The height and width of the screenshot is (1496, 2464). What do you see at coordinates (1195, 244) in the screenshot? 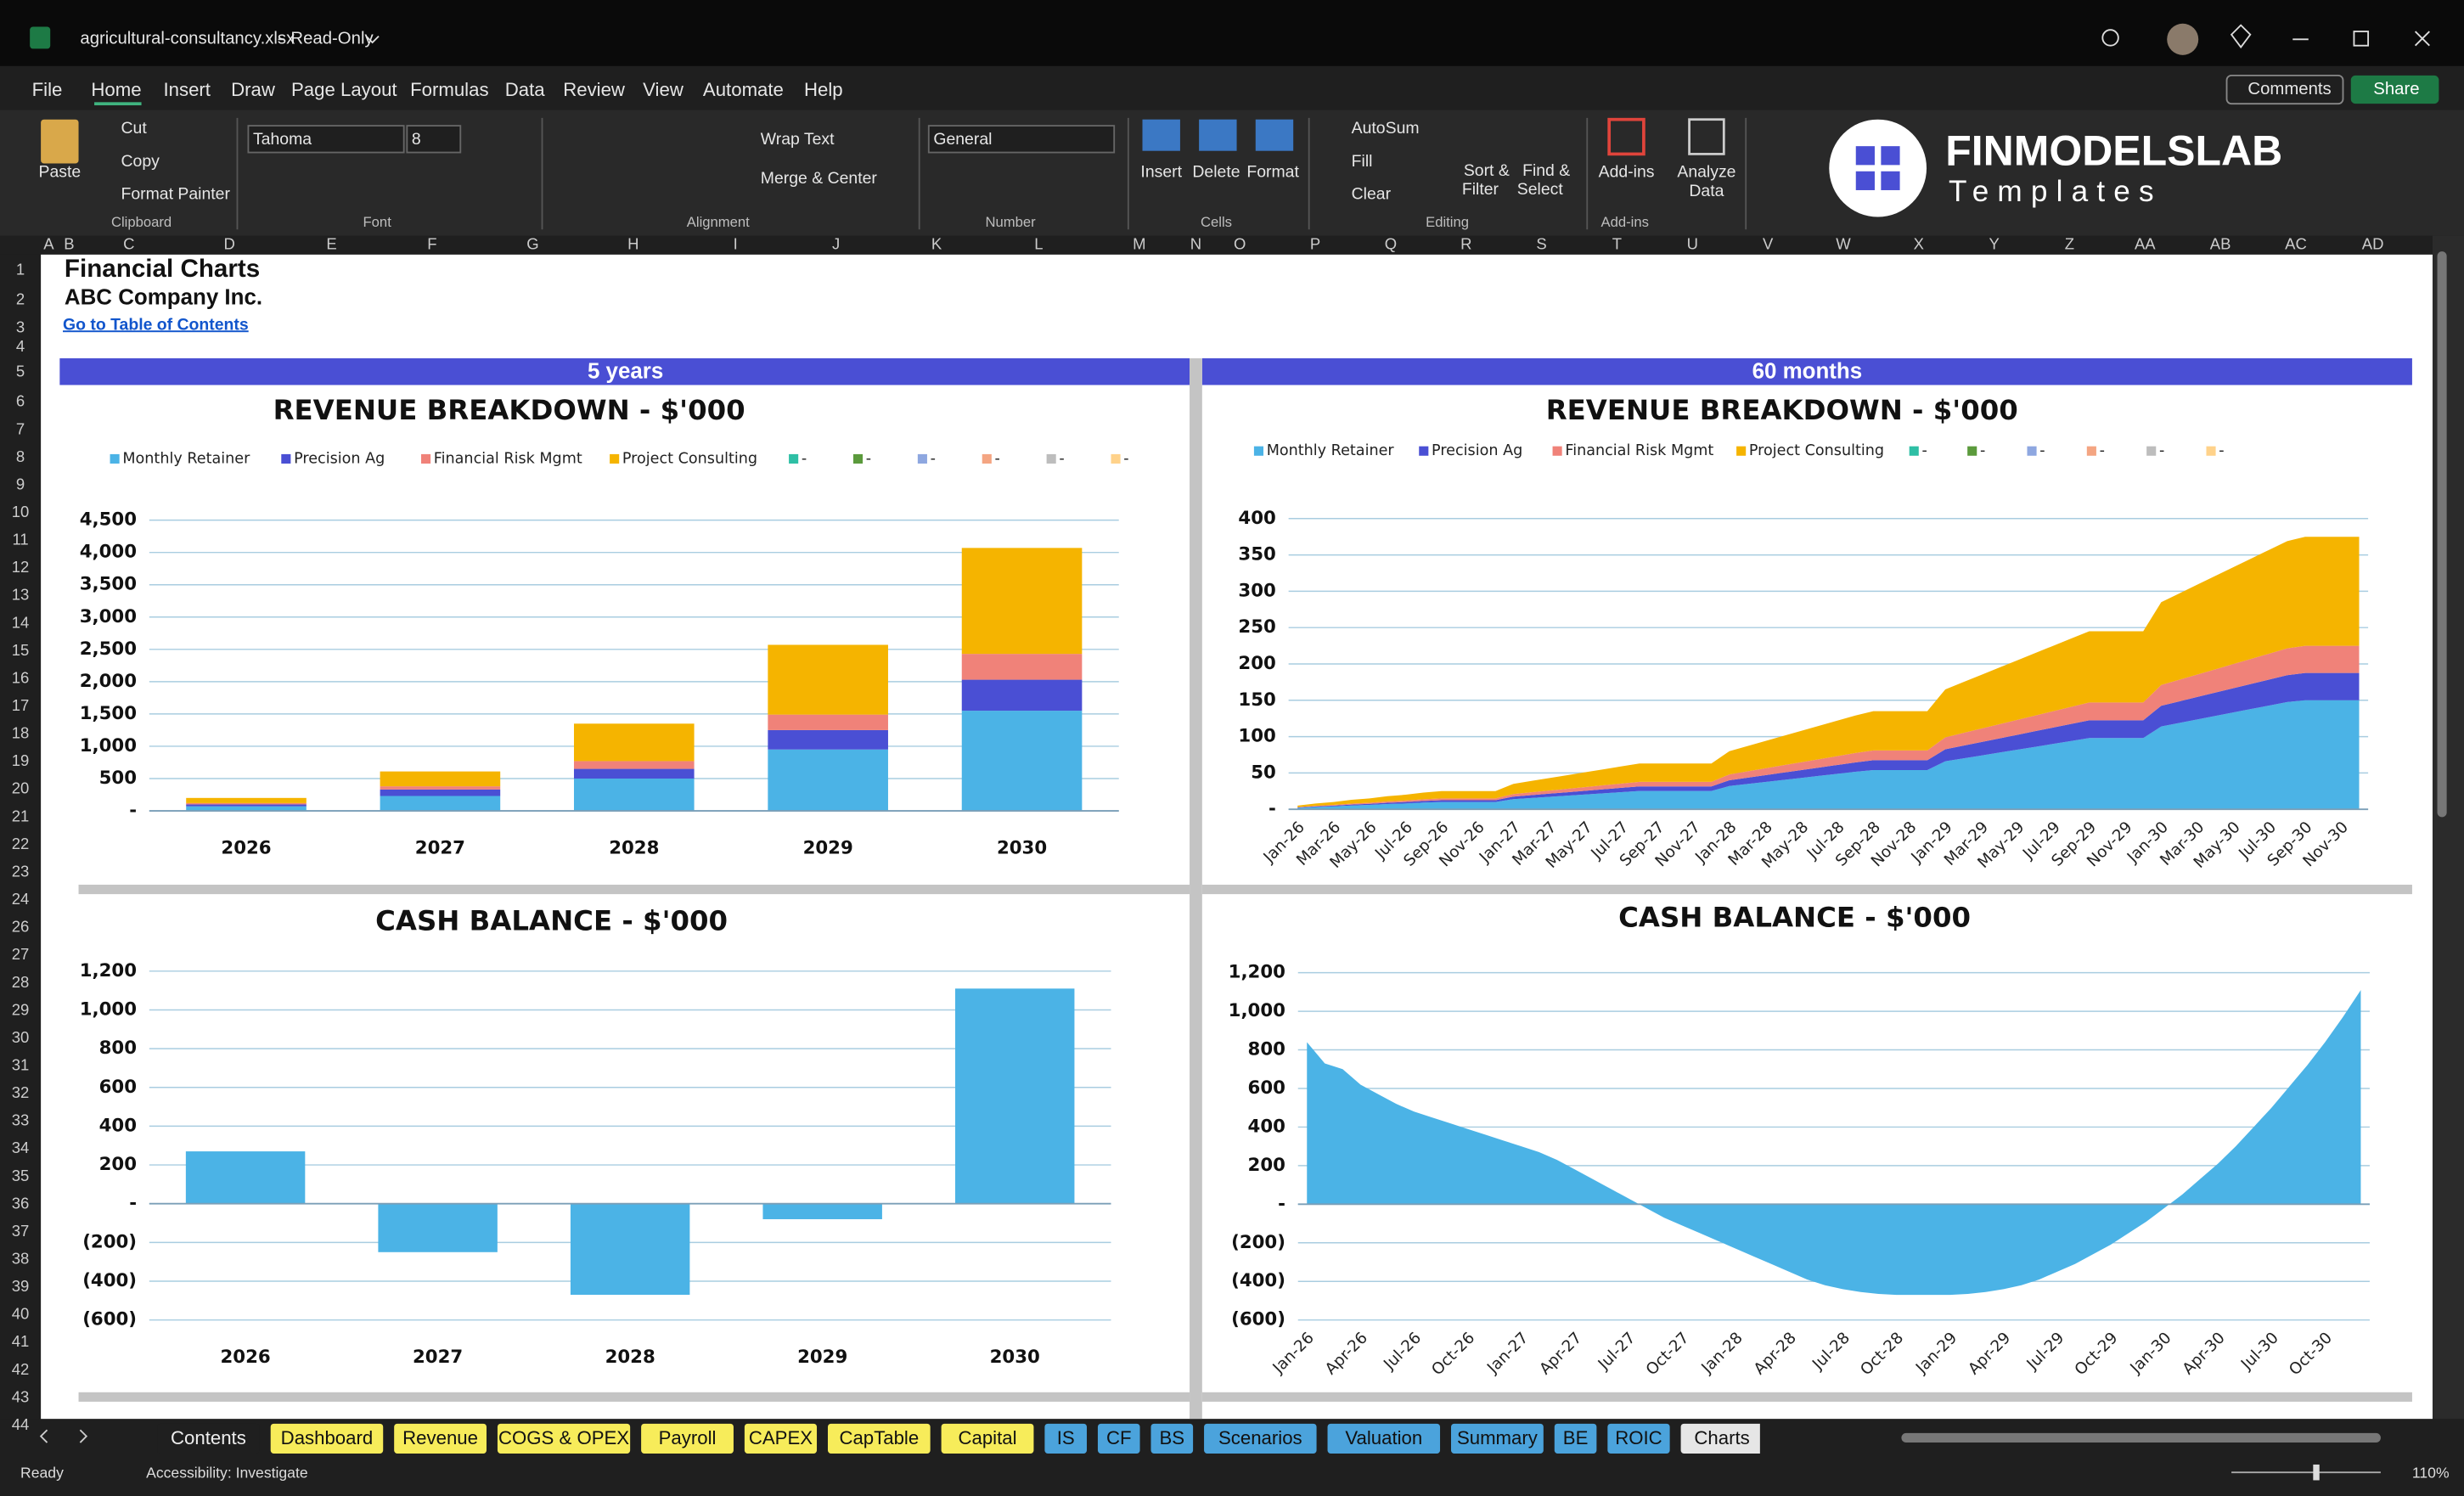
I see `column-header: N` at bounding box center [1195, 244].